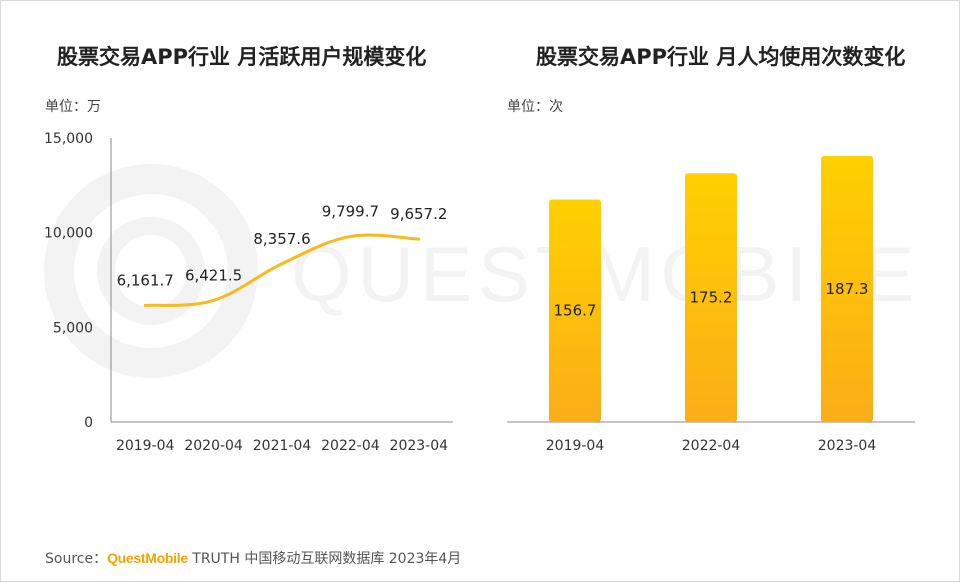 The height and width of the screenshot is (582, 960). What do you see at coordinates (88, 423) in the screenshot?
I see `y-tick-label: 0` at bounding box center [88, 423].